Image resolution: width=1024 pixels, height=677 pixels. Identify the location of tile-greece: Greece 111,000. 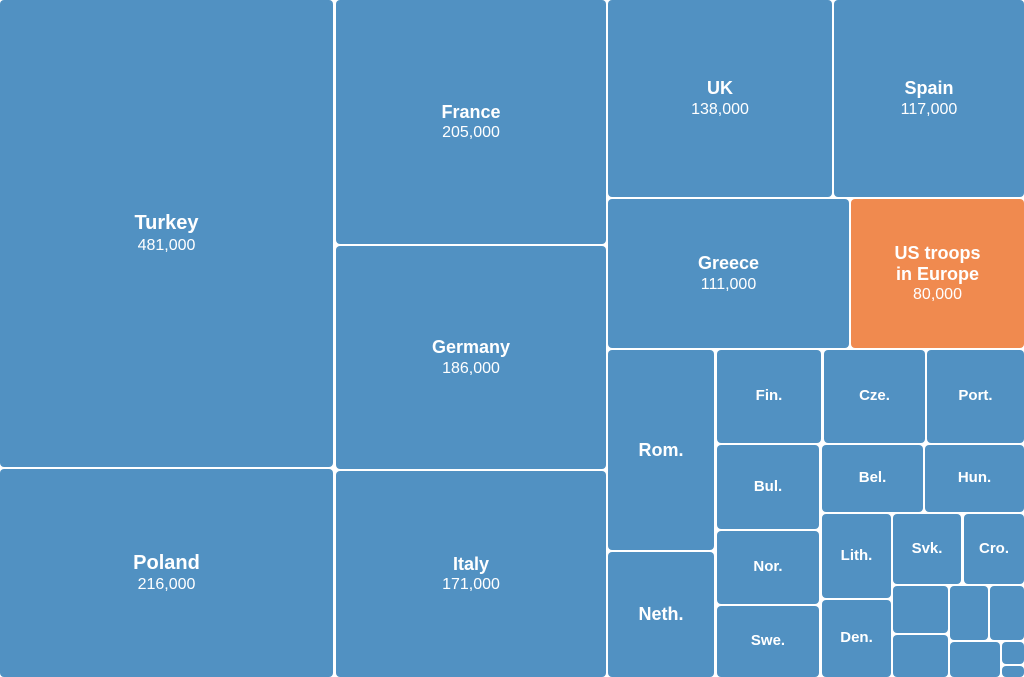
(728, 273).